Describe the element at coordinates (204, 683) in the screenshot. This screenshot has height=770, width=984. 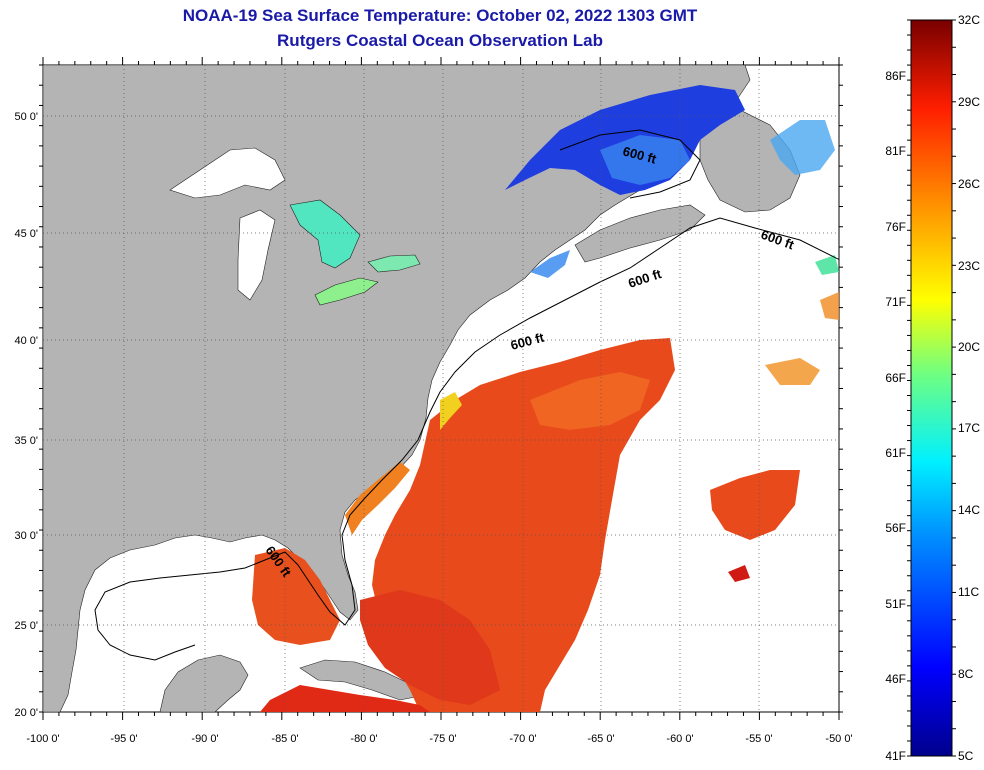
I see `yucatan-land` at that location.